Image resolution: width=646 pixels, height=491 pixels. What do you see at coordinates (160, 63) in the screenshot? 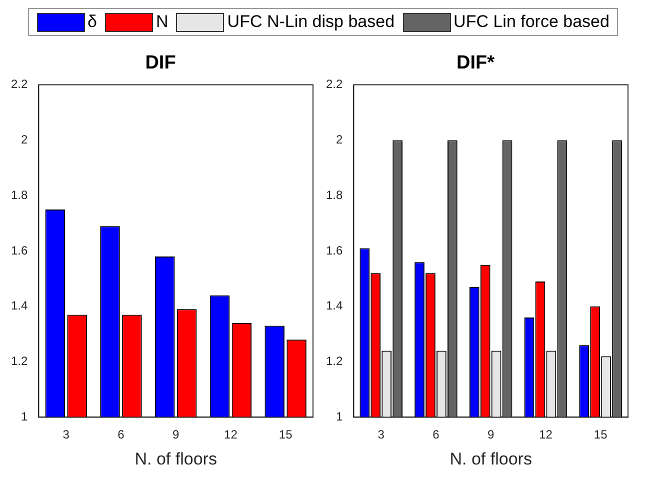
I see `chart-title: DIF` at bounding box center [160, 63].